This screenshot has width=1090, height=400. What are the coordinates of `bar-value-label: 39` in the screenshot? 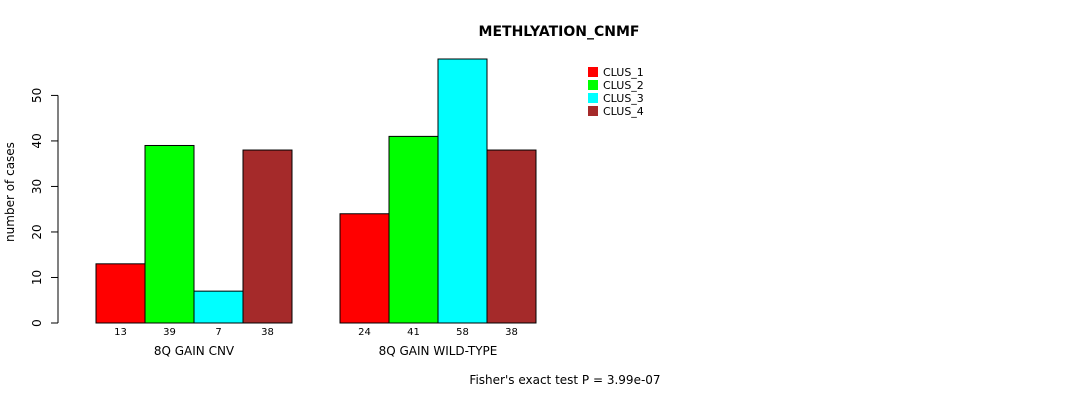 It's located at (169, 332).